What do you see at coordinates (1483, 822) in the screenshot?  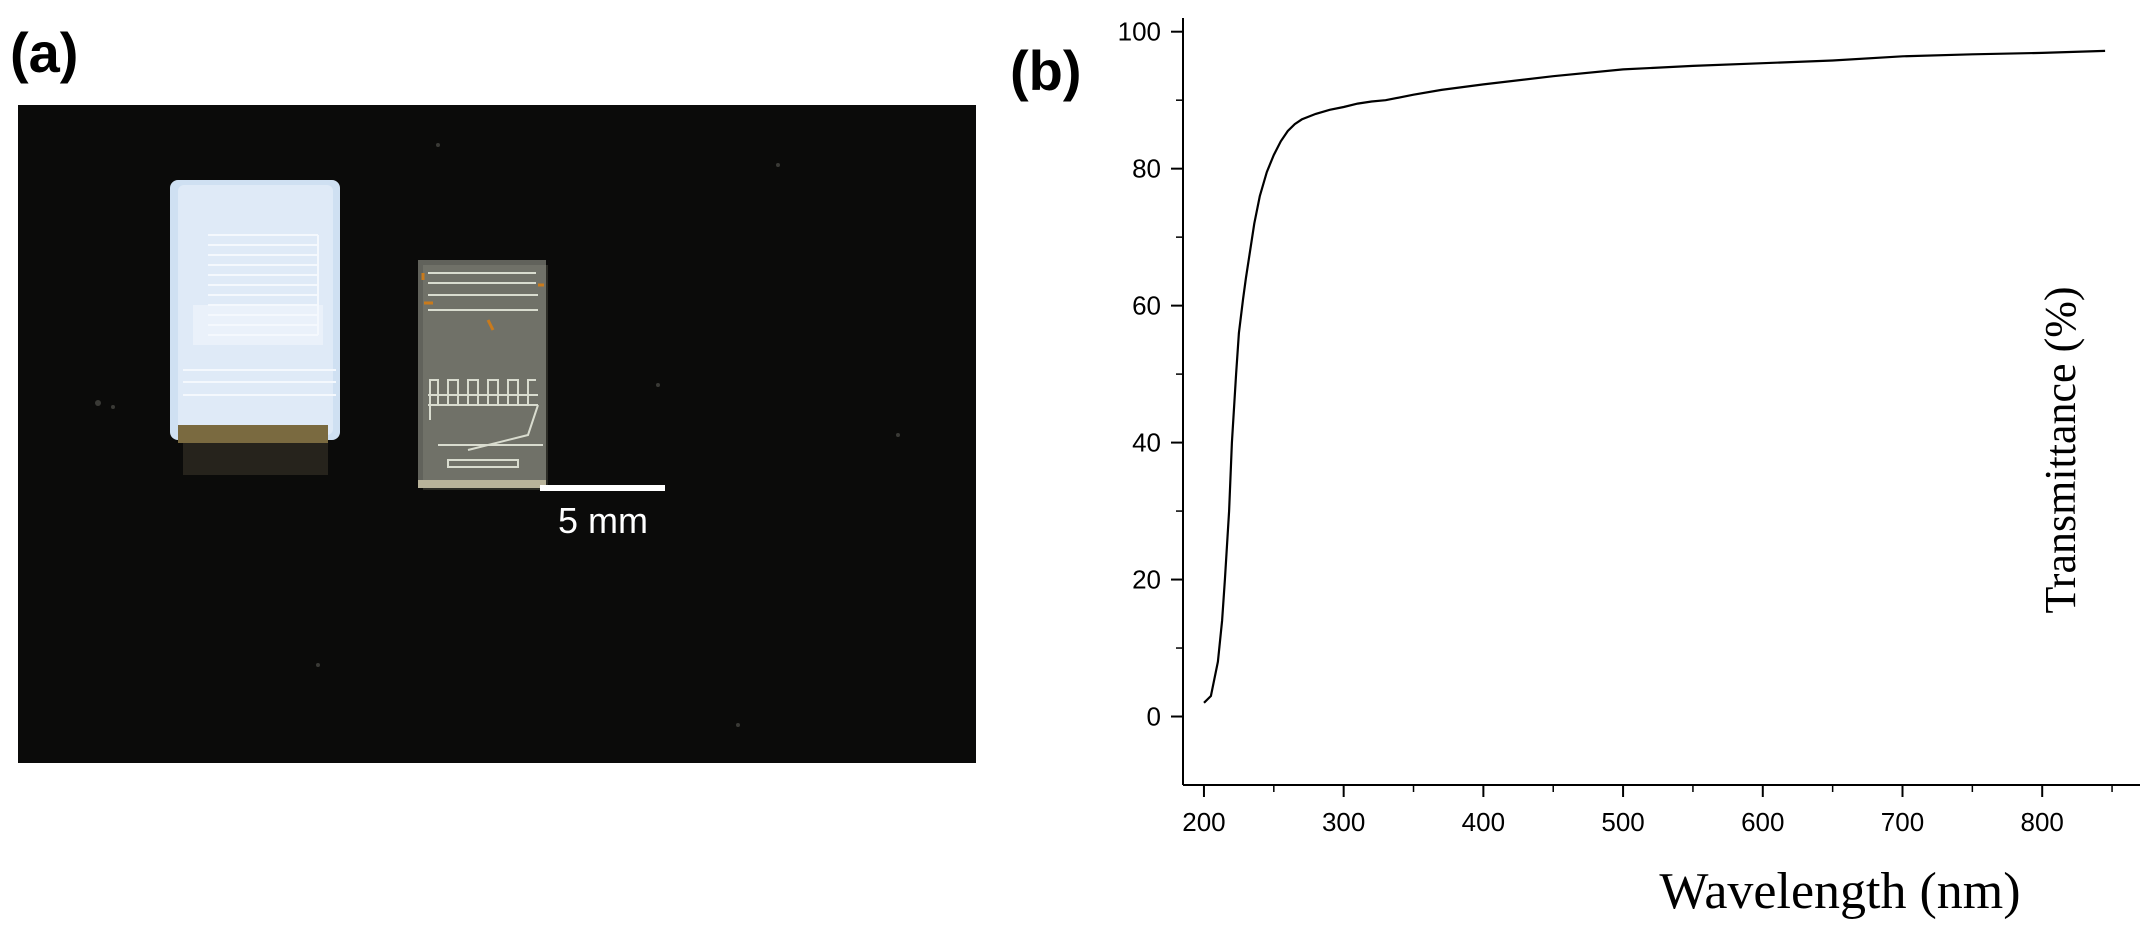 I see `x-tick-label: 400` at bounding box center [1483, 822].